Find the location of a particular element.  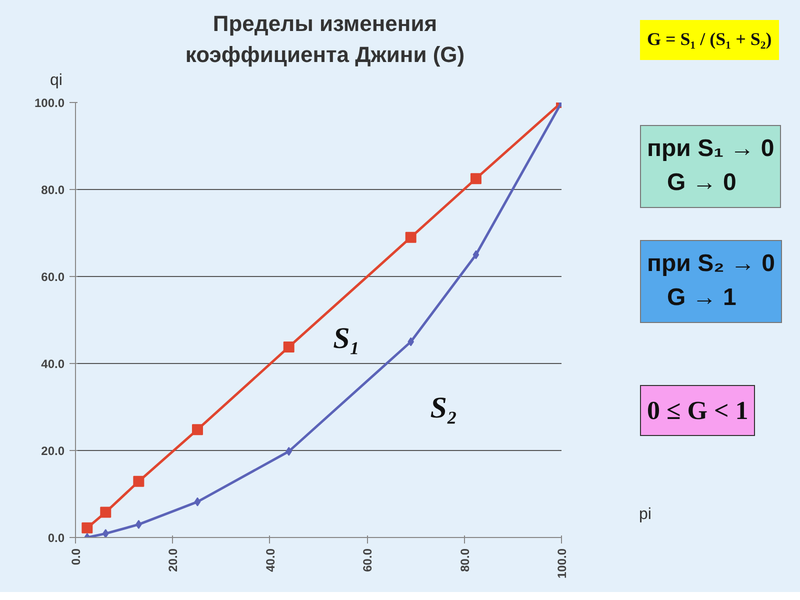

x-tick-label: 100.0 is located at coordinates (562, 563).